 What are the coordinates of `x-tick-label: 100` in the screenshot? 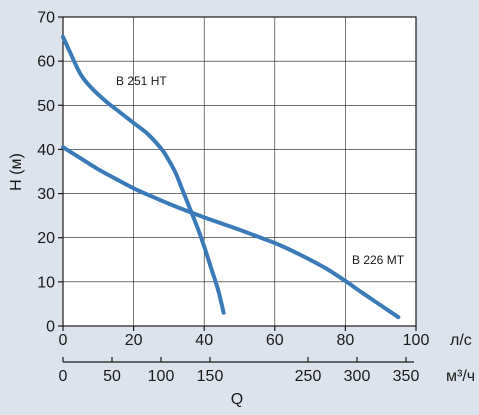 It's located at (416, 340).